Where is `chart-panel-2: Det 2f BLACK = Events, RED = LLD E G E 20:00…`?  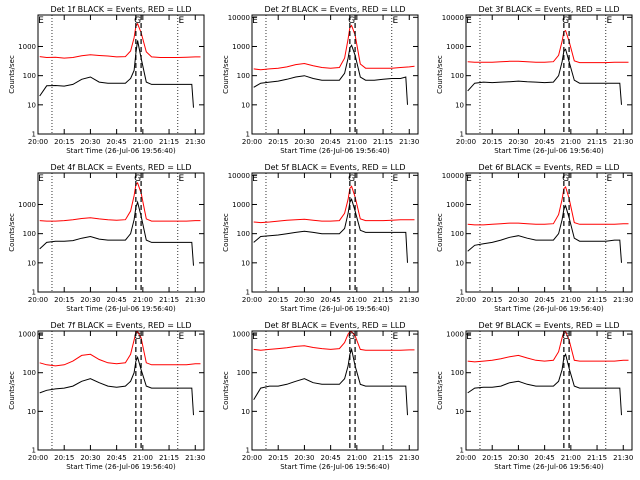 chart-panel-2: Det 2f BLACK = Events, RED = LLD E G E 20:00… is located at coordinates (320, 80).